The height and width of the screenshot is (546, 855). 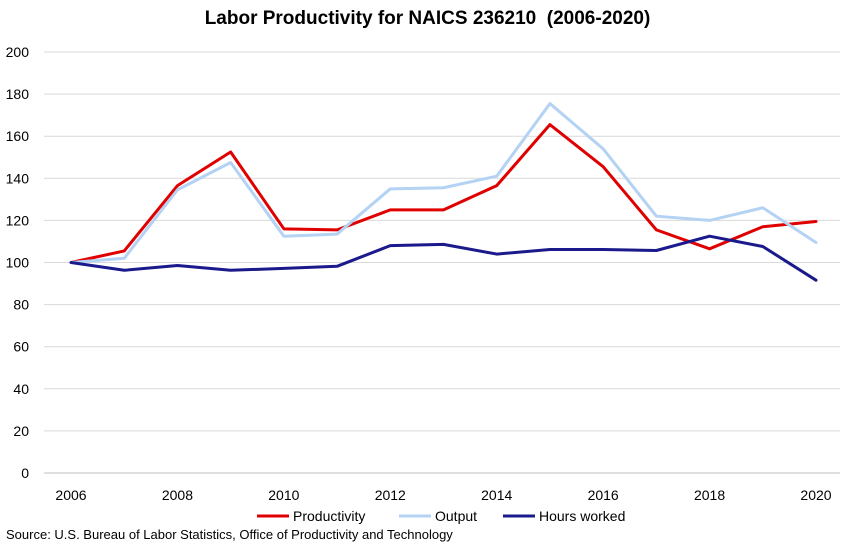 I want to click on y-axis-tick-labels: 0 20 40 60 80 100 120 140 160 180 200, so click(x=18, y=262).